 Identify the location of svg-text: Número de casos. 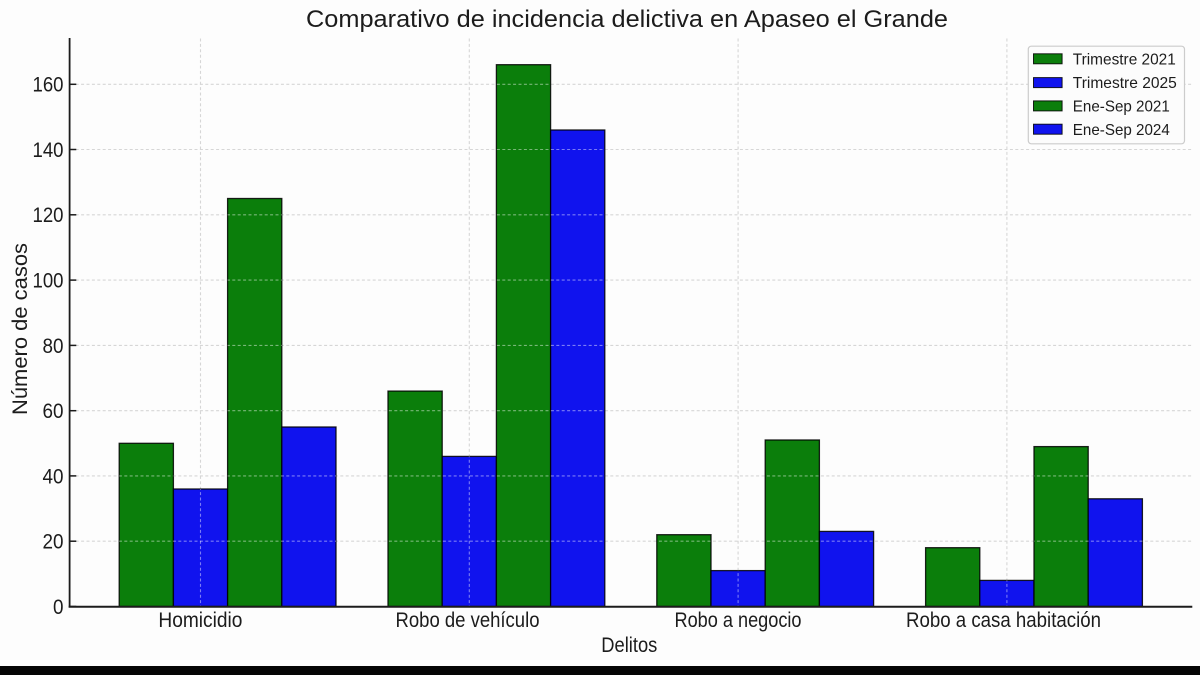
(20, 329).